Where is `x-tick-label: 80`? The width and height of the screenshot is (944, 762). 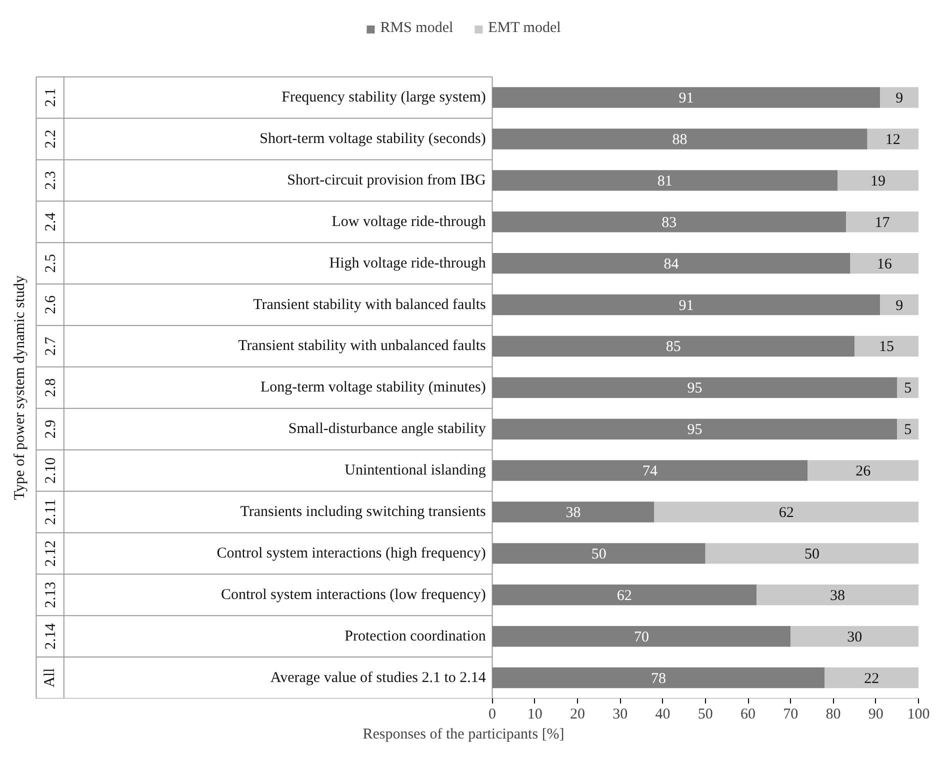 x-tick-label: 80 is located at coordinates (833, 714).